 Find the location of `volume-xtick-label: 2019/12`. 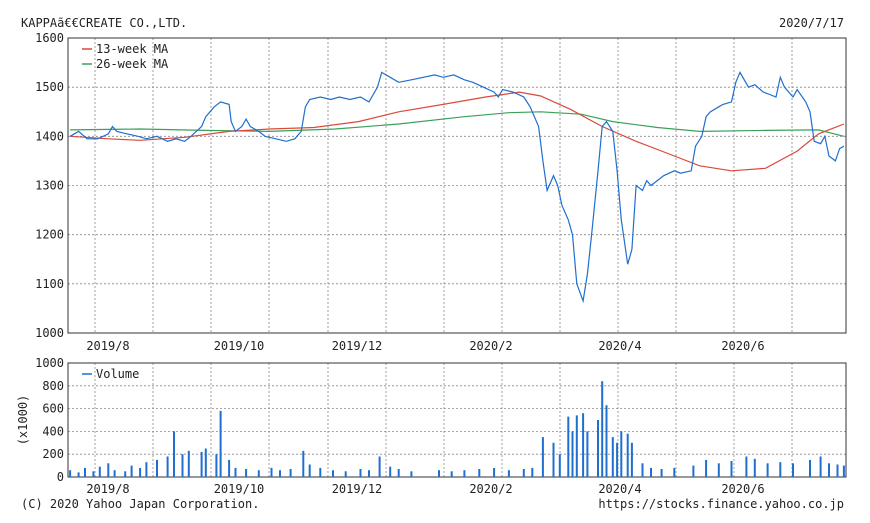

volume-xtick-label: 2019/12 is located at coordinates (357, 489).